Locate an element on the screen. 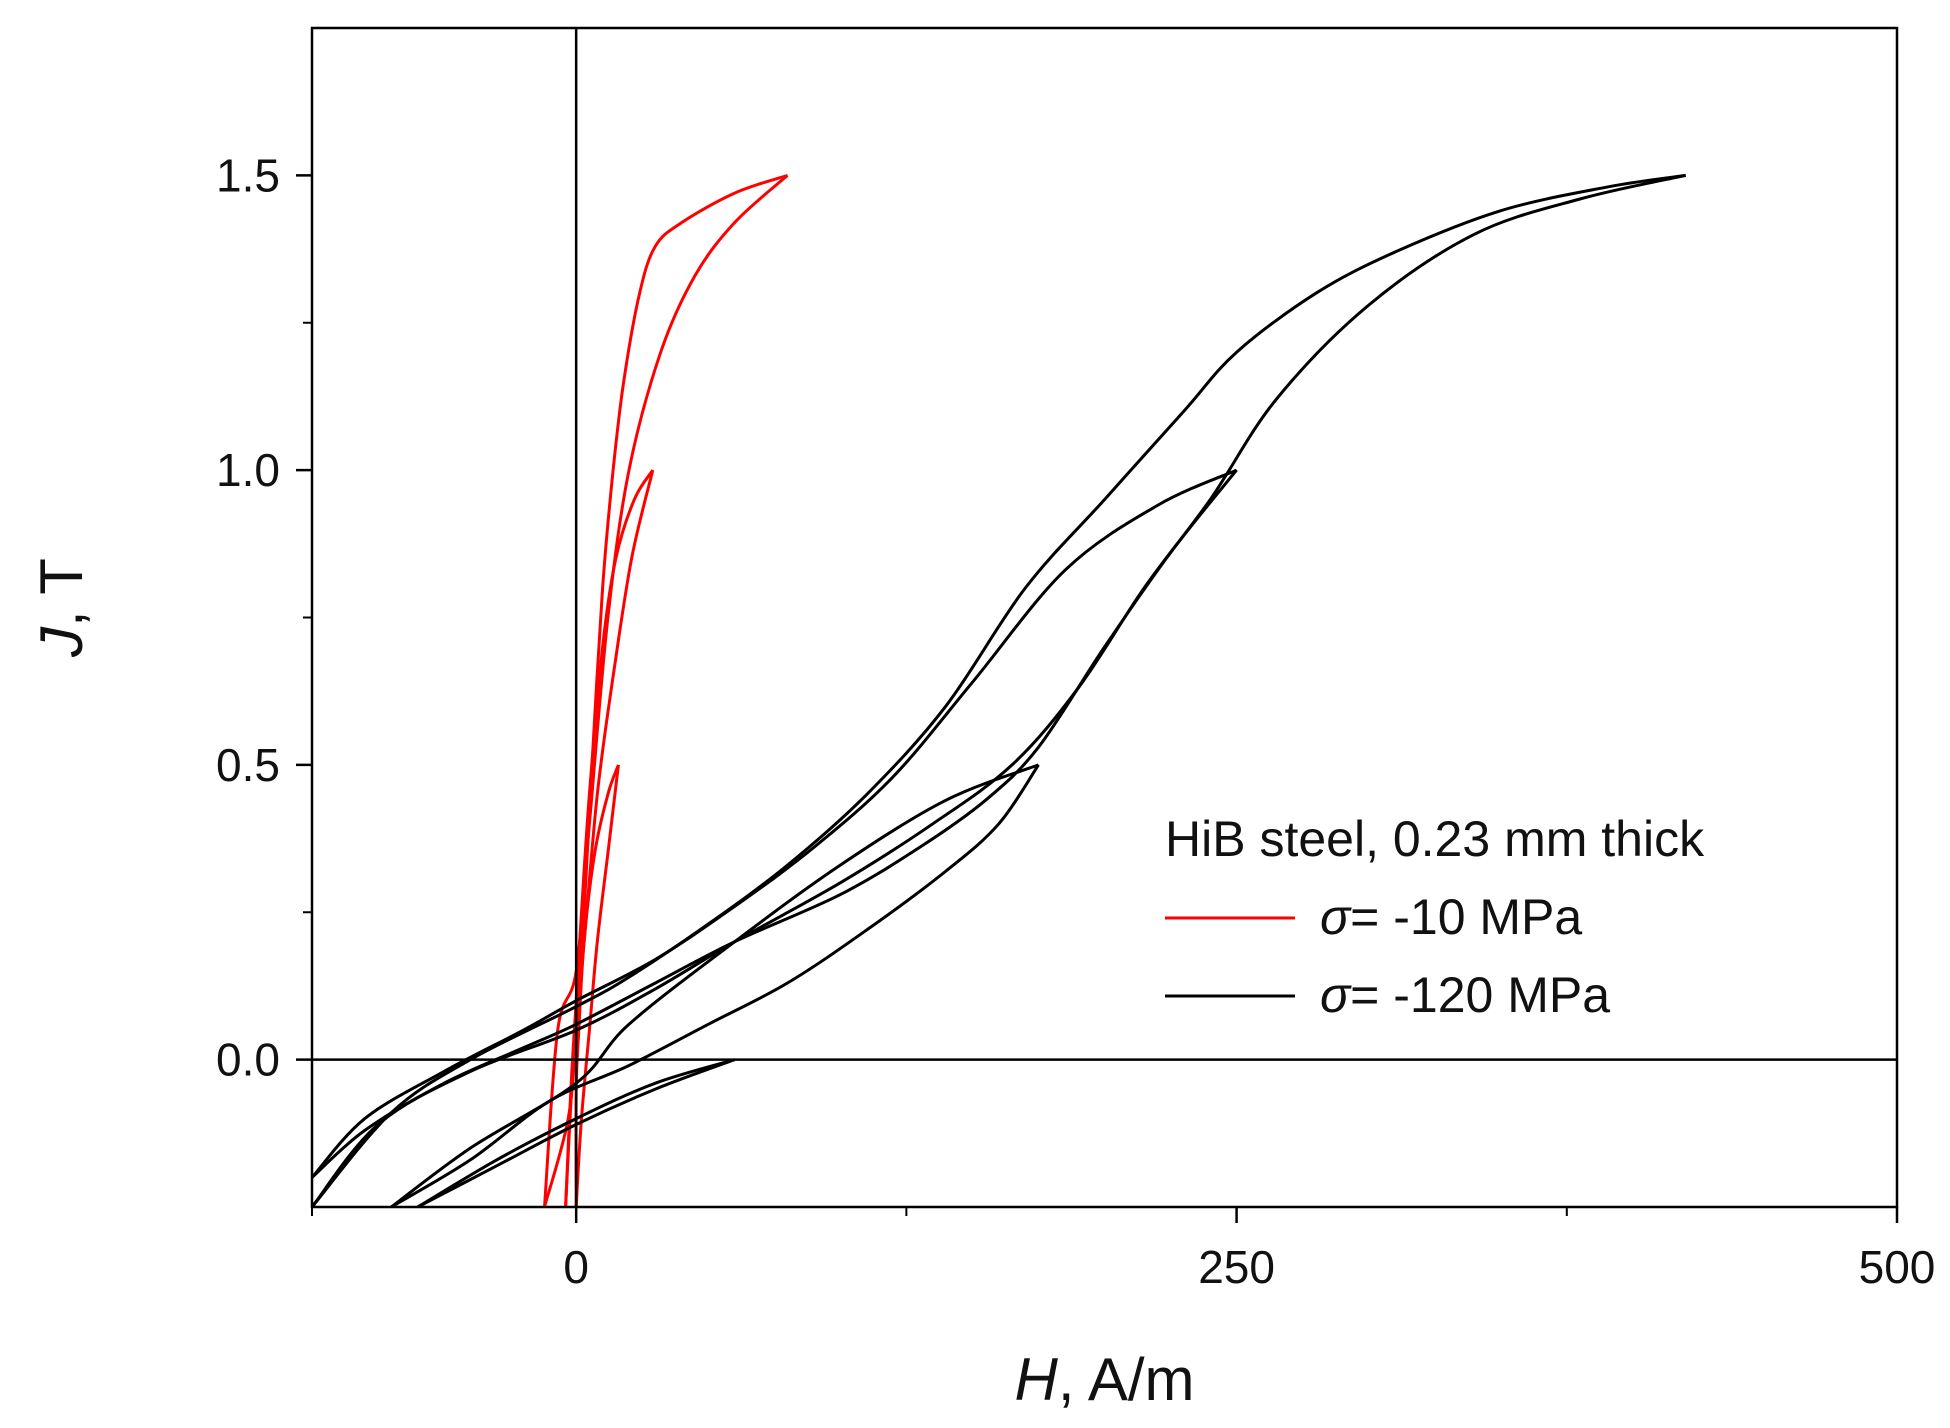  legend-label-red: = -10 MPa is located at coordinates (1466, 917).